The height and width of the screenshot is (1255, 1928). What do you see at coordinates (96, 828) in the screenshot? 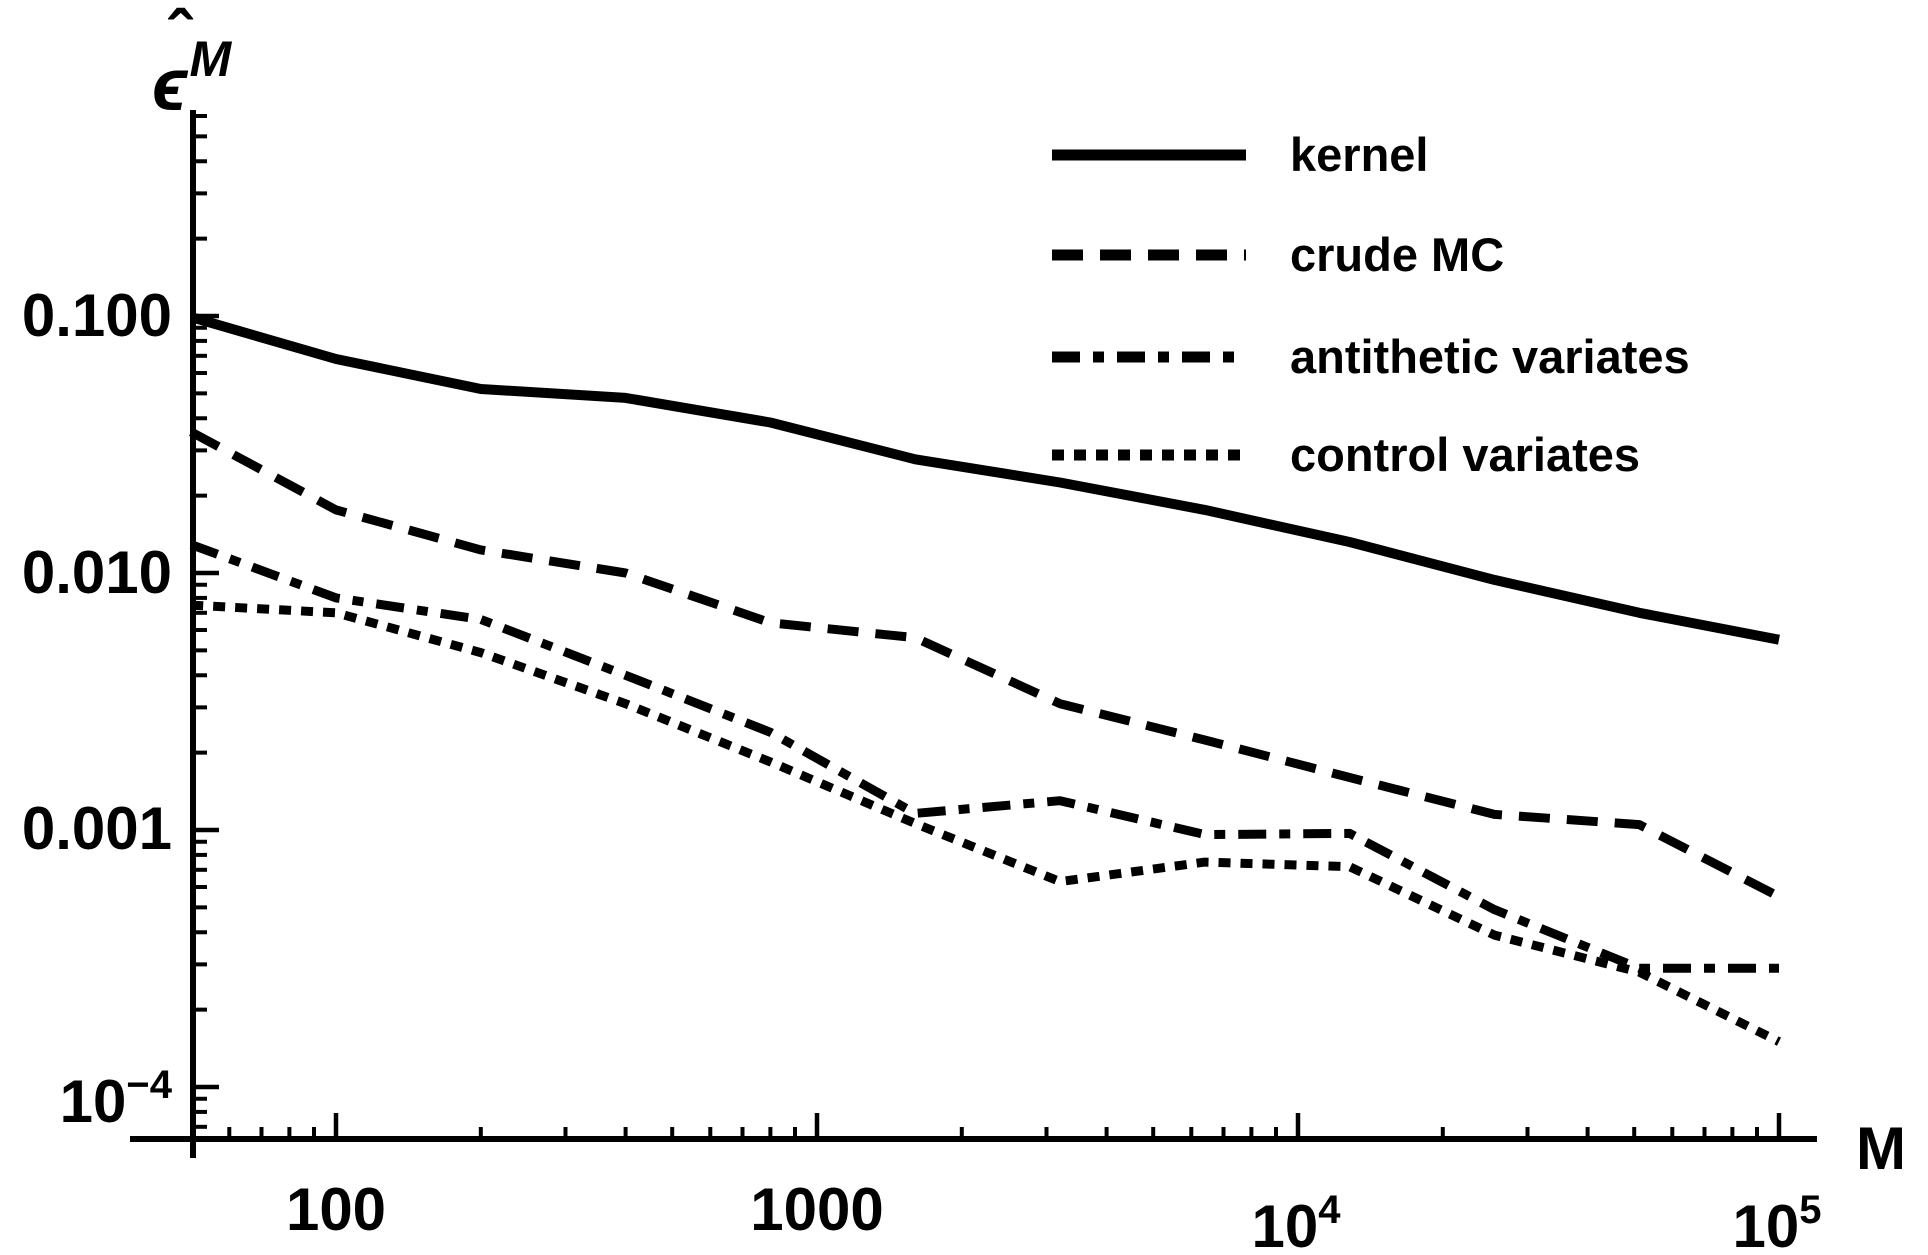
I see `y-tick-label-0.001: 0.001` at bounding box center [96, 828].